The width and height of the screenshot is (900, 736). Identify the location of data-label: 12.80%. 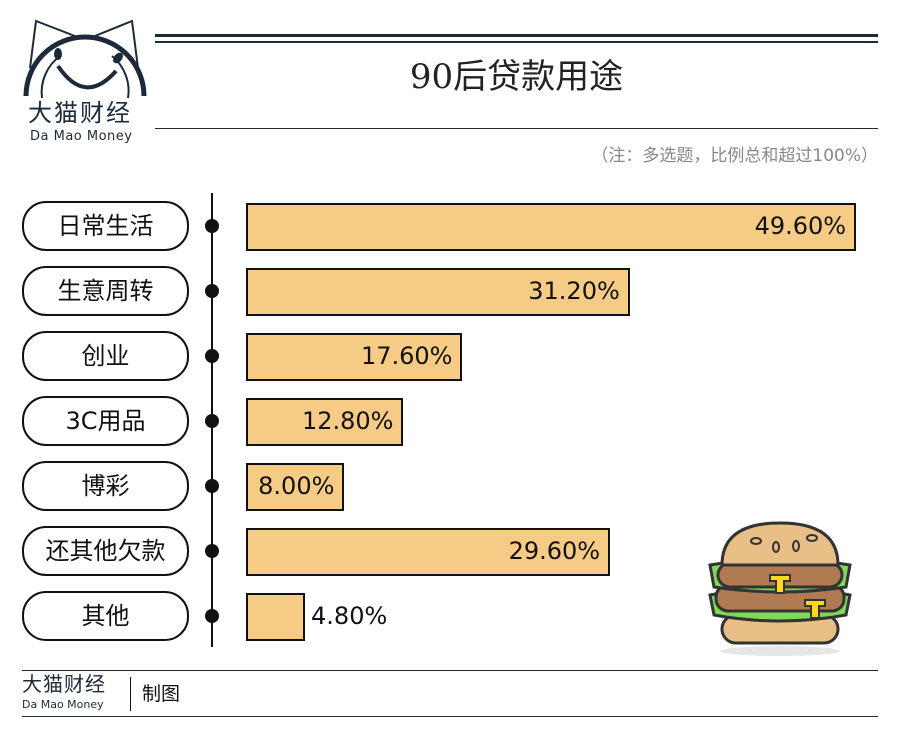
(347, 421).